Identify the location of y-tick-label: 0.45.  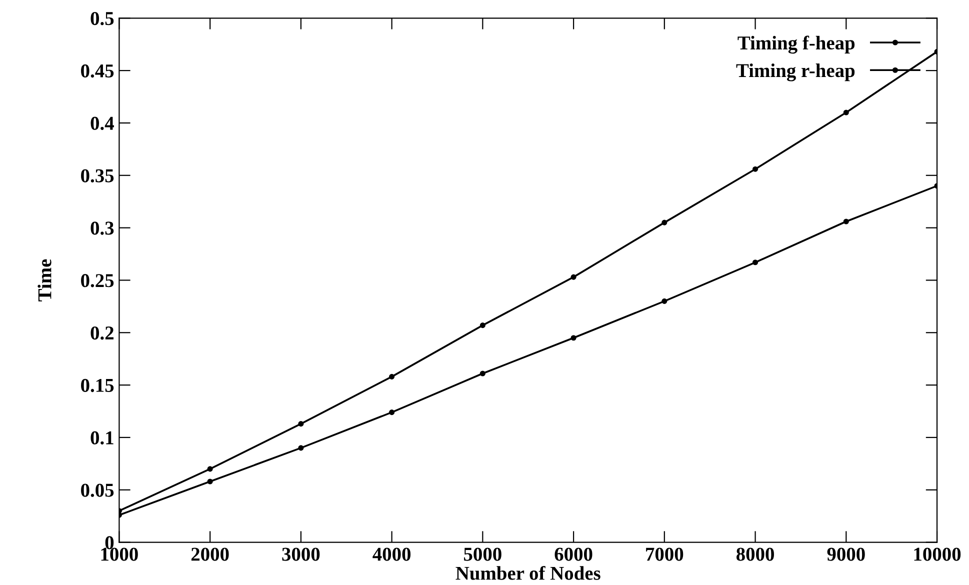
(97, 71).